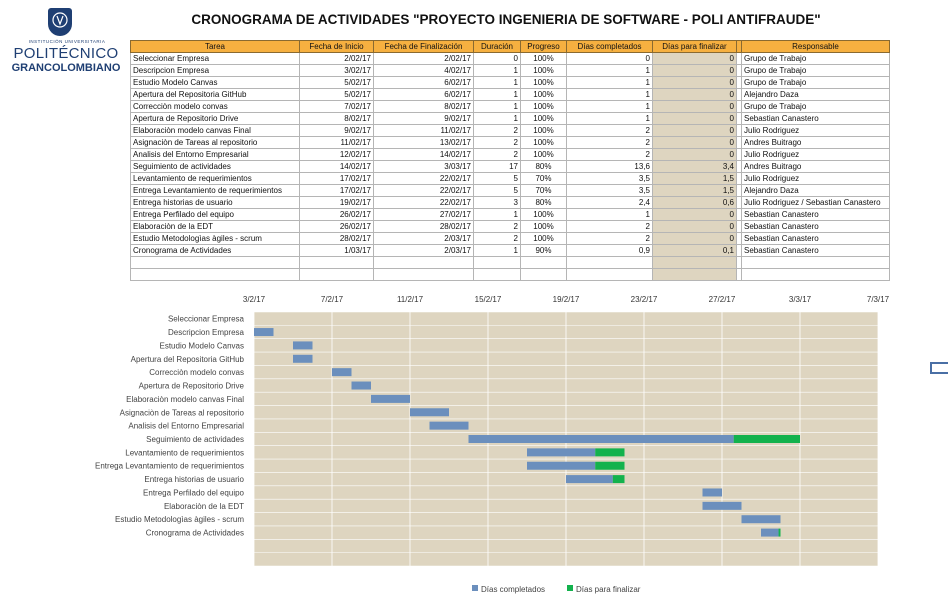 The height and width of the screenshot is (600, 948). I want to click on cell-fecha-inicio: 17/02/17, so click(336, 178).